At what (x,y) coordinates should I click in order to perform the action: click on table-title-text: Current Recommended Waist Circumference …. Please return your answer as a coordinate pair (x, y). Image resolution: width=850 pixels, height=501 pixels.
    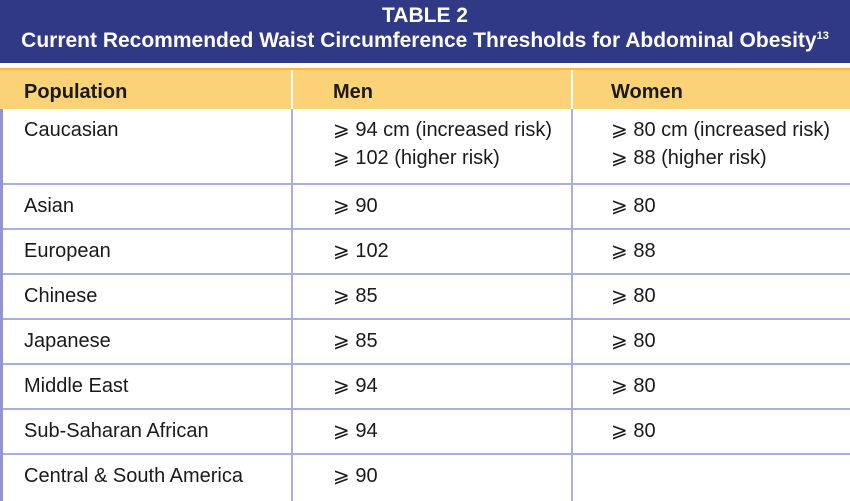
    Looking at the image, I should click on (419, 40).